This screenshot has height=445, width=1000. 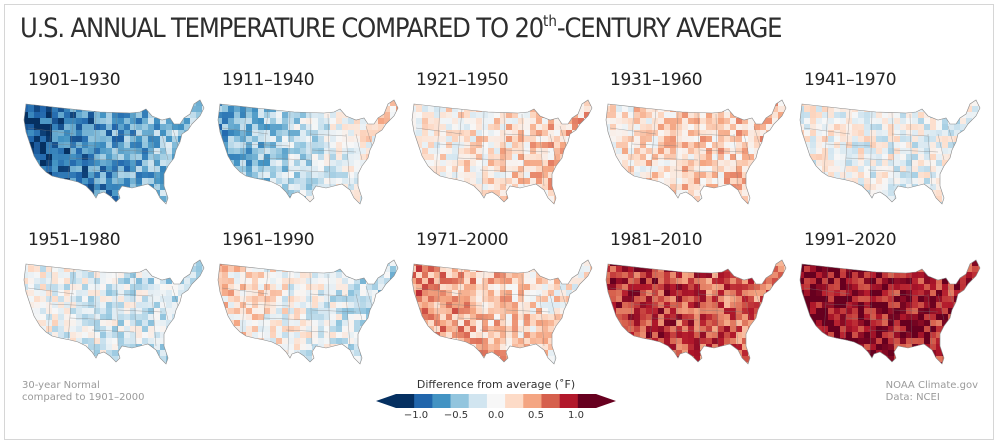 I want to click on us-map-1901-1930, so click(x=114, y=152).